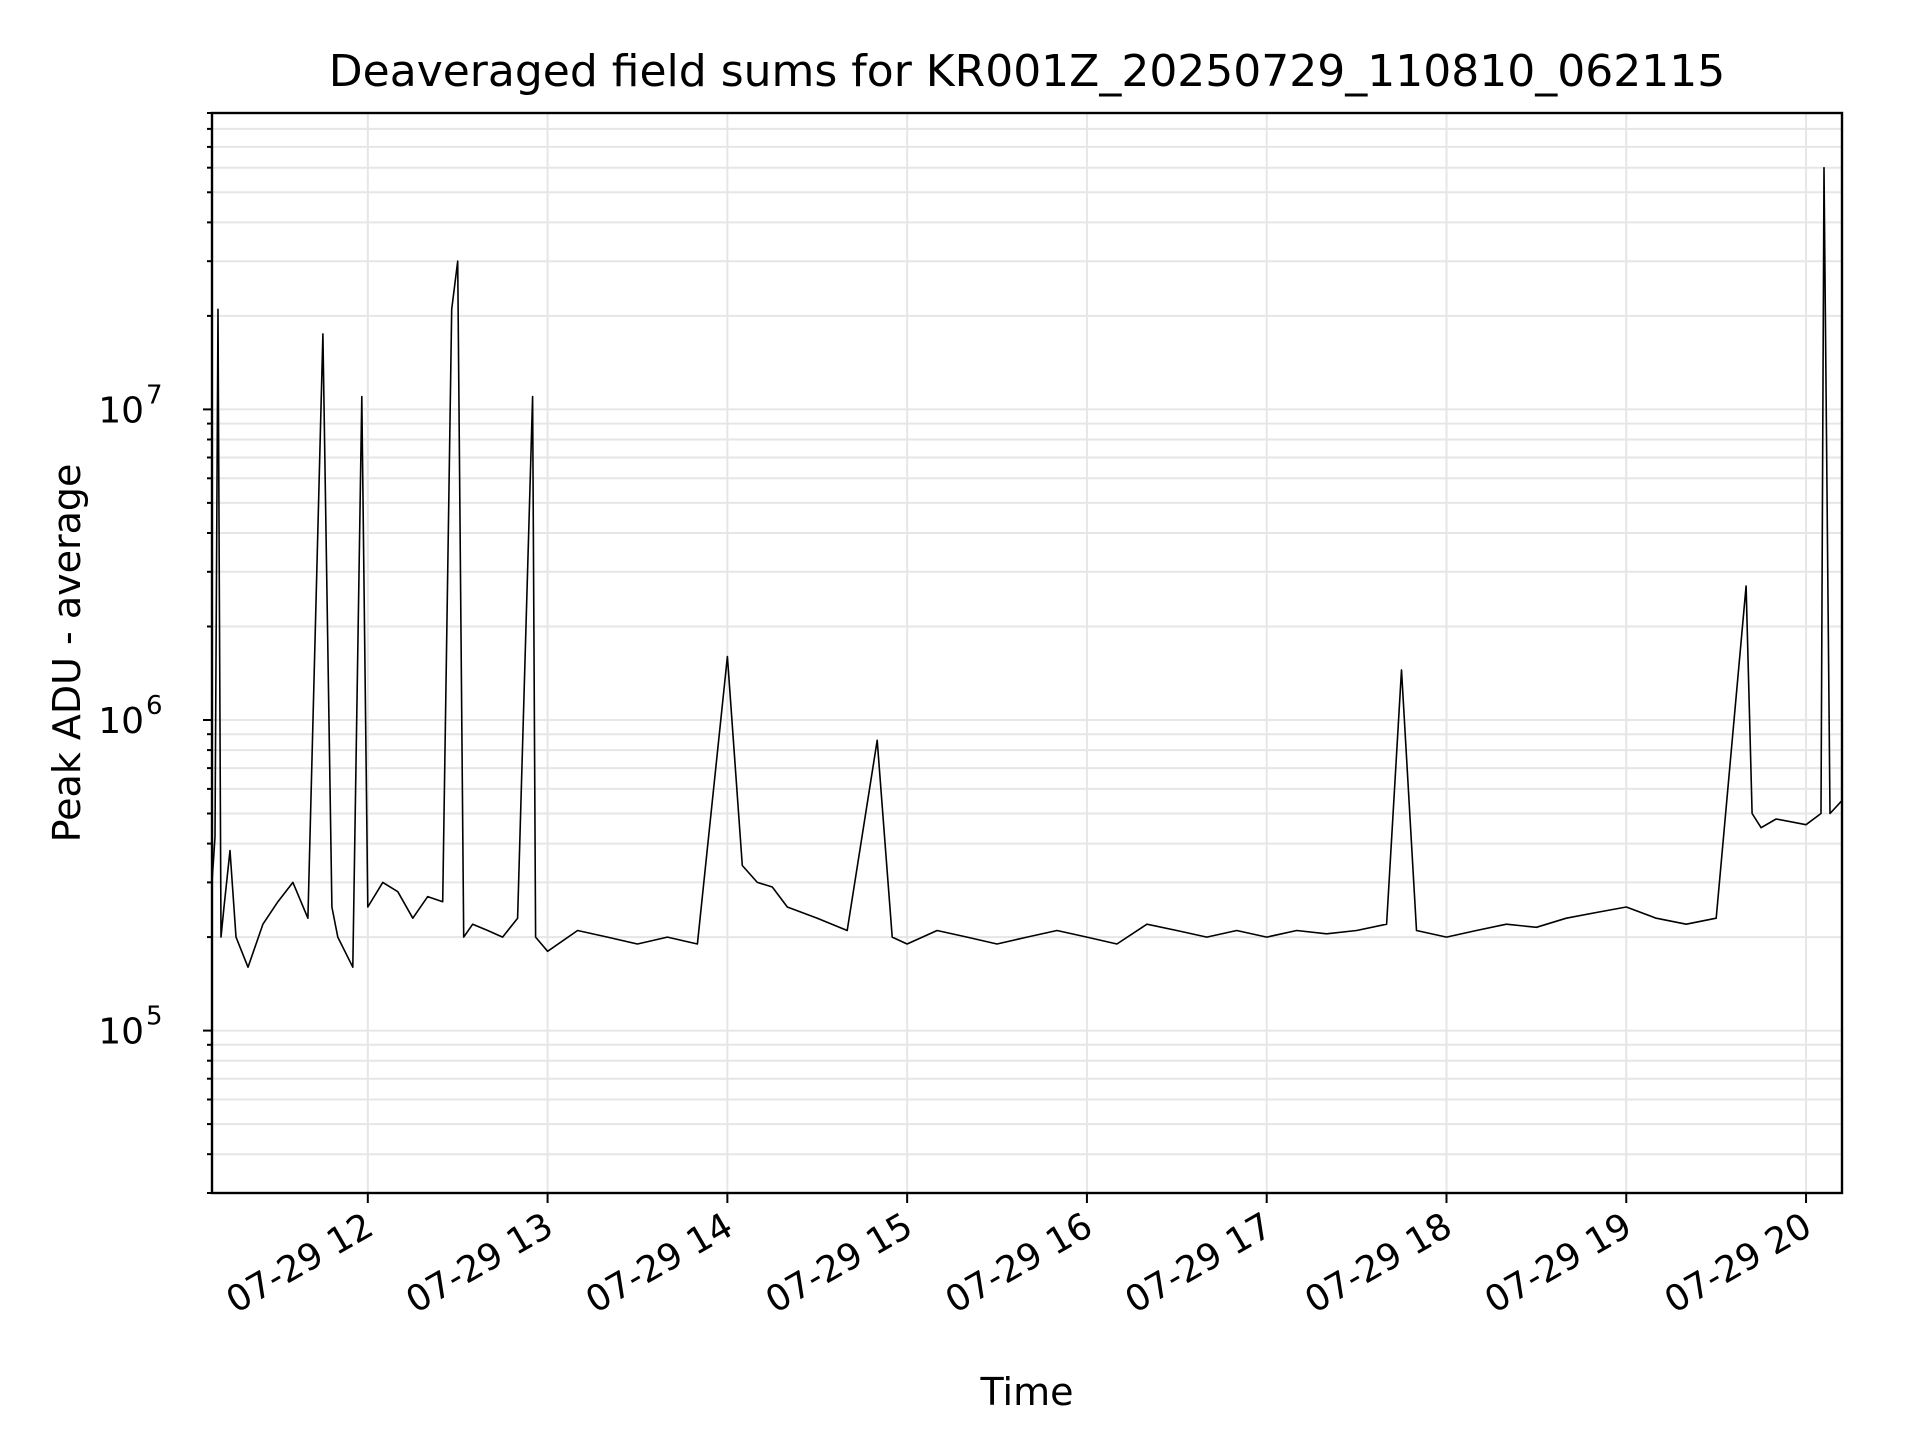  Describe the element at coordinates (154, 706) in the screenshot. I see `y-tick-label-exponent: 6` at that location.